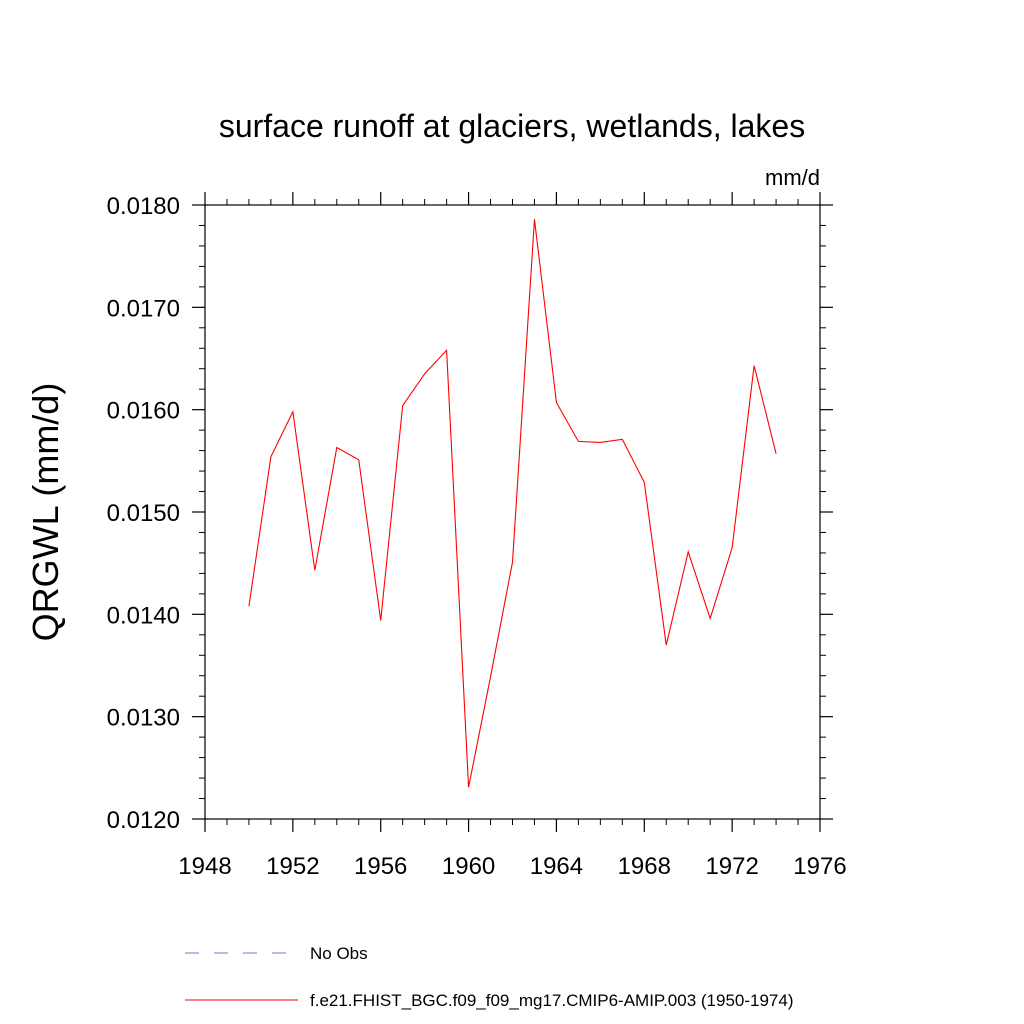 The width and height of the screenshot is (1024, 1024). What do you see at coordinates (143, 308) in the screenshot?
I see `y-tick-label: 0.0170` at bounding box center [143, 308].